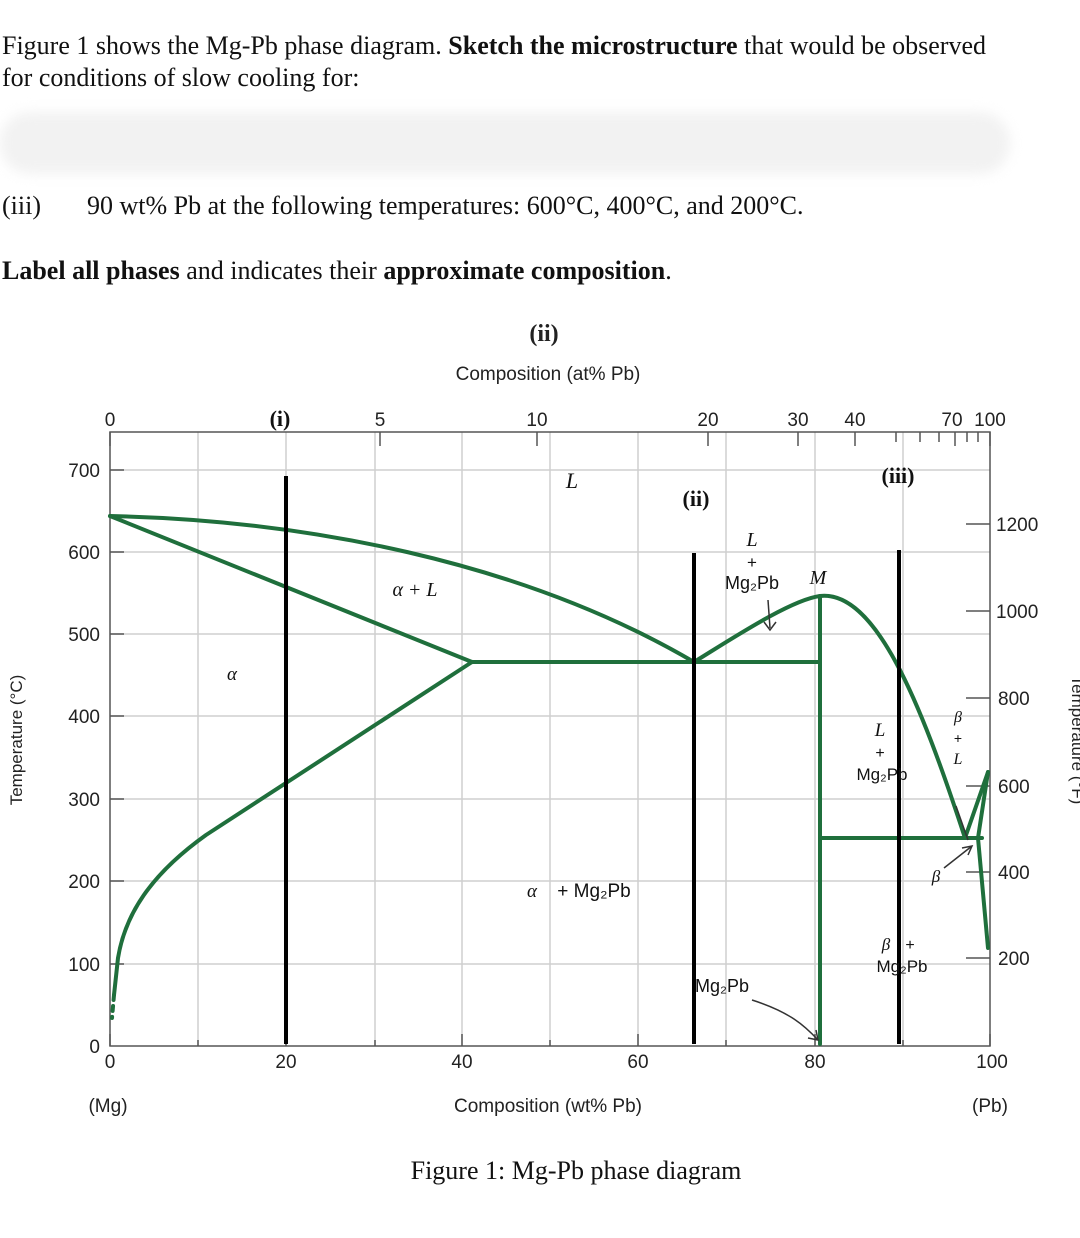 This screenshot has height=1238, width=1080. Describe the element at coordinates (983, 805) in the screenshot. I see `beta-solidus` at that location.